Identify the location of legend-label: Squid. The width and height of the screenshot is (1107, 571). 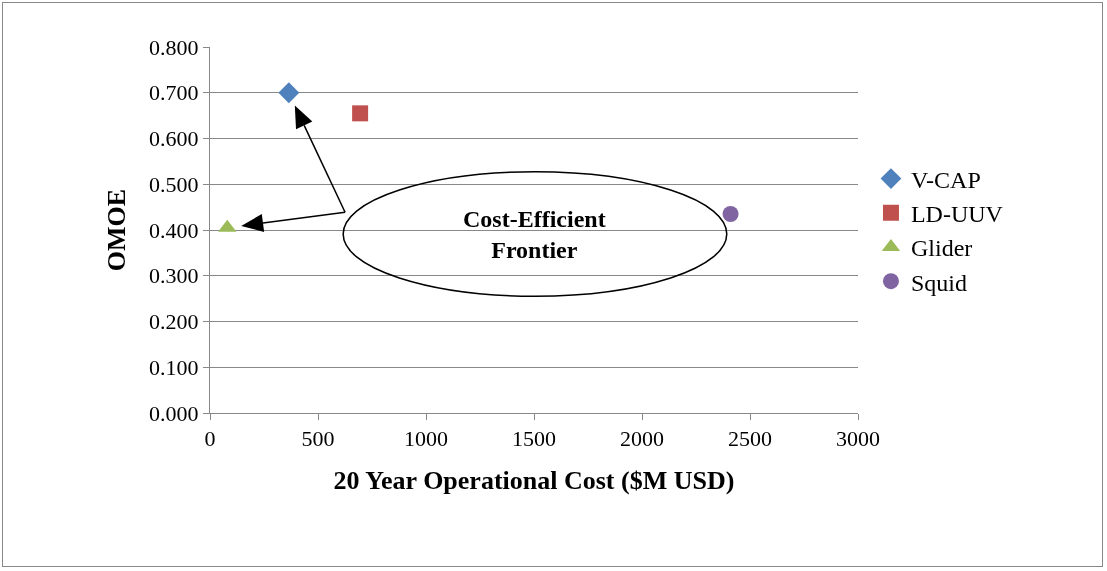
(938, 282).